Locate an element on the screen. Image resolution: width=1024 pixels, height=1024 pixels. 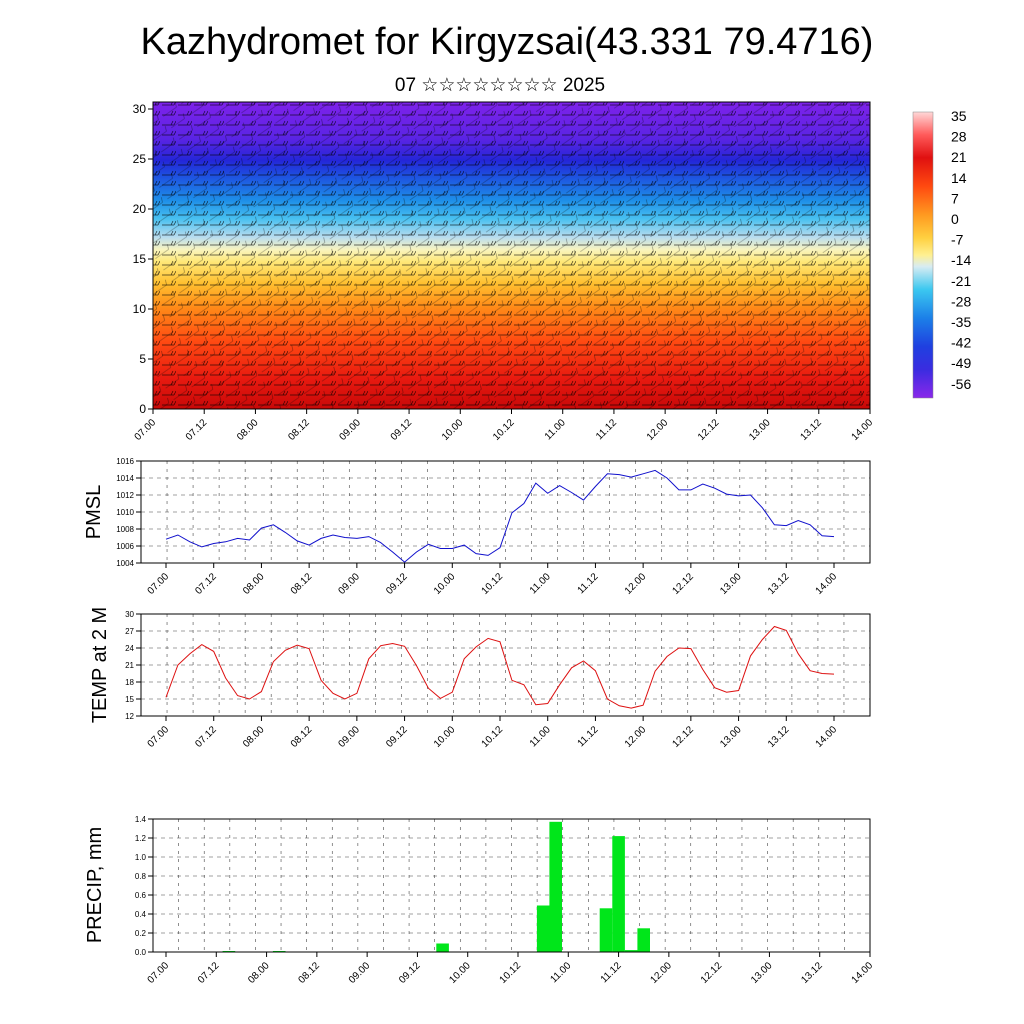
y-tick-label: 1.4 is located at coordinates (141, 819).